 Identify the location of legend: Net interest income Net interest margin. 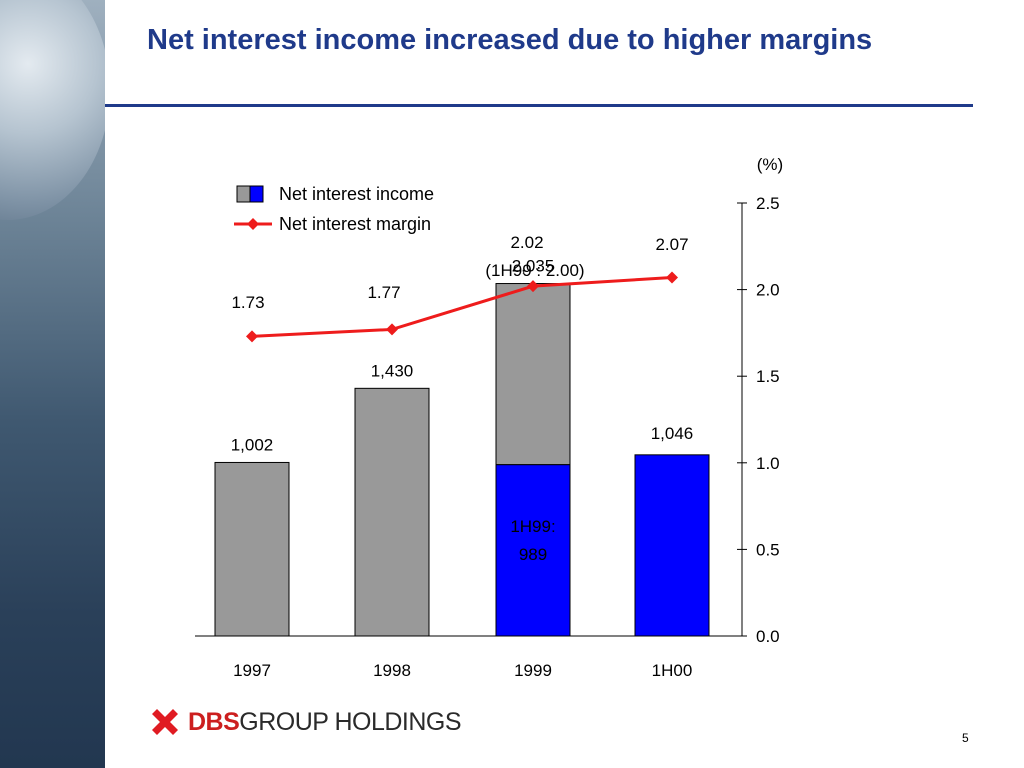
(334, 209).